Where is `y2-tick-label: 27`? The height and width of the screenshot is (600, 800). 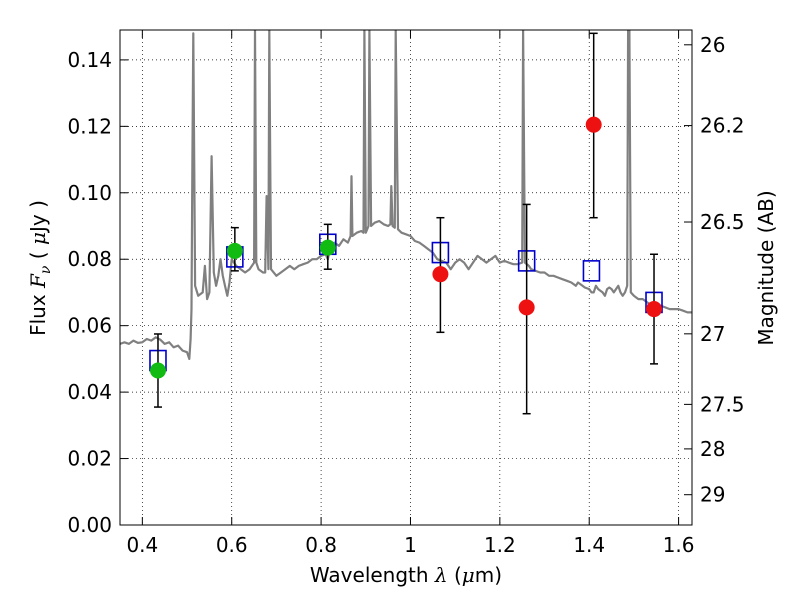
y2-tick-label: 27 is located at coordinates (712, 334).